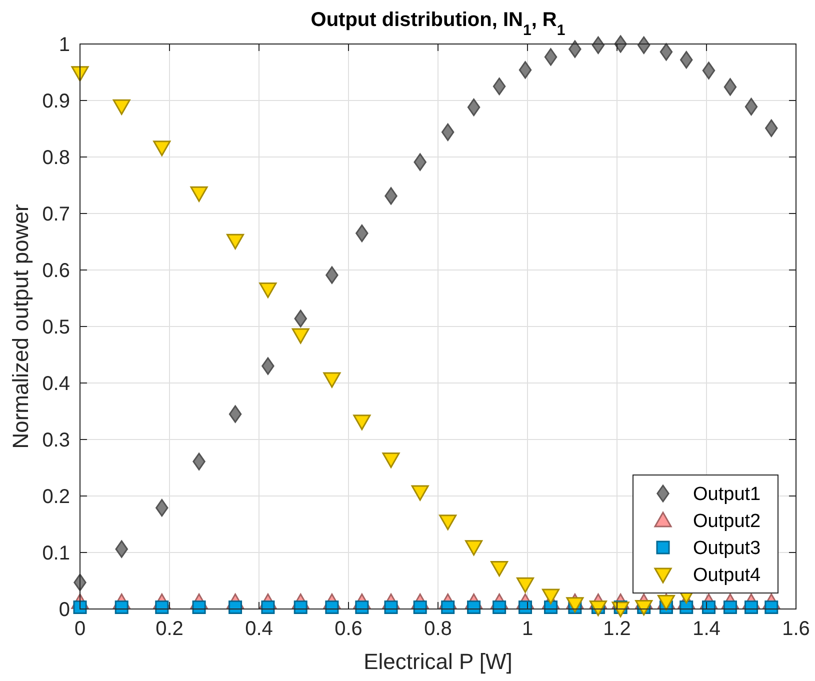 This screenshot has height=681, width=815. I want to click on legend-label: Output4, so click(727, 575).